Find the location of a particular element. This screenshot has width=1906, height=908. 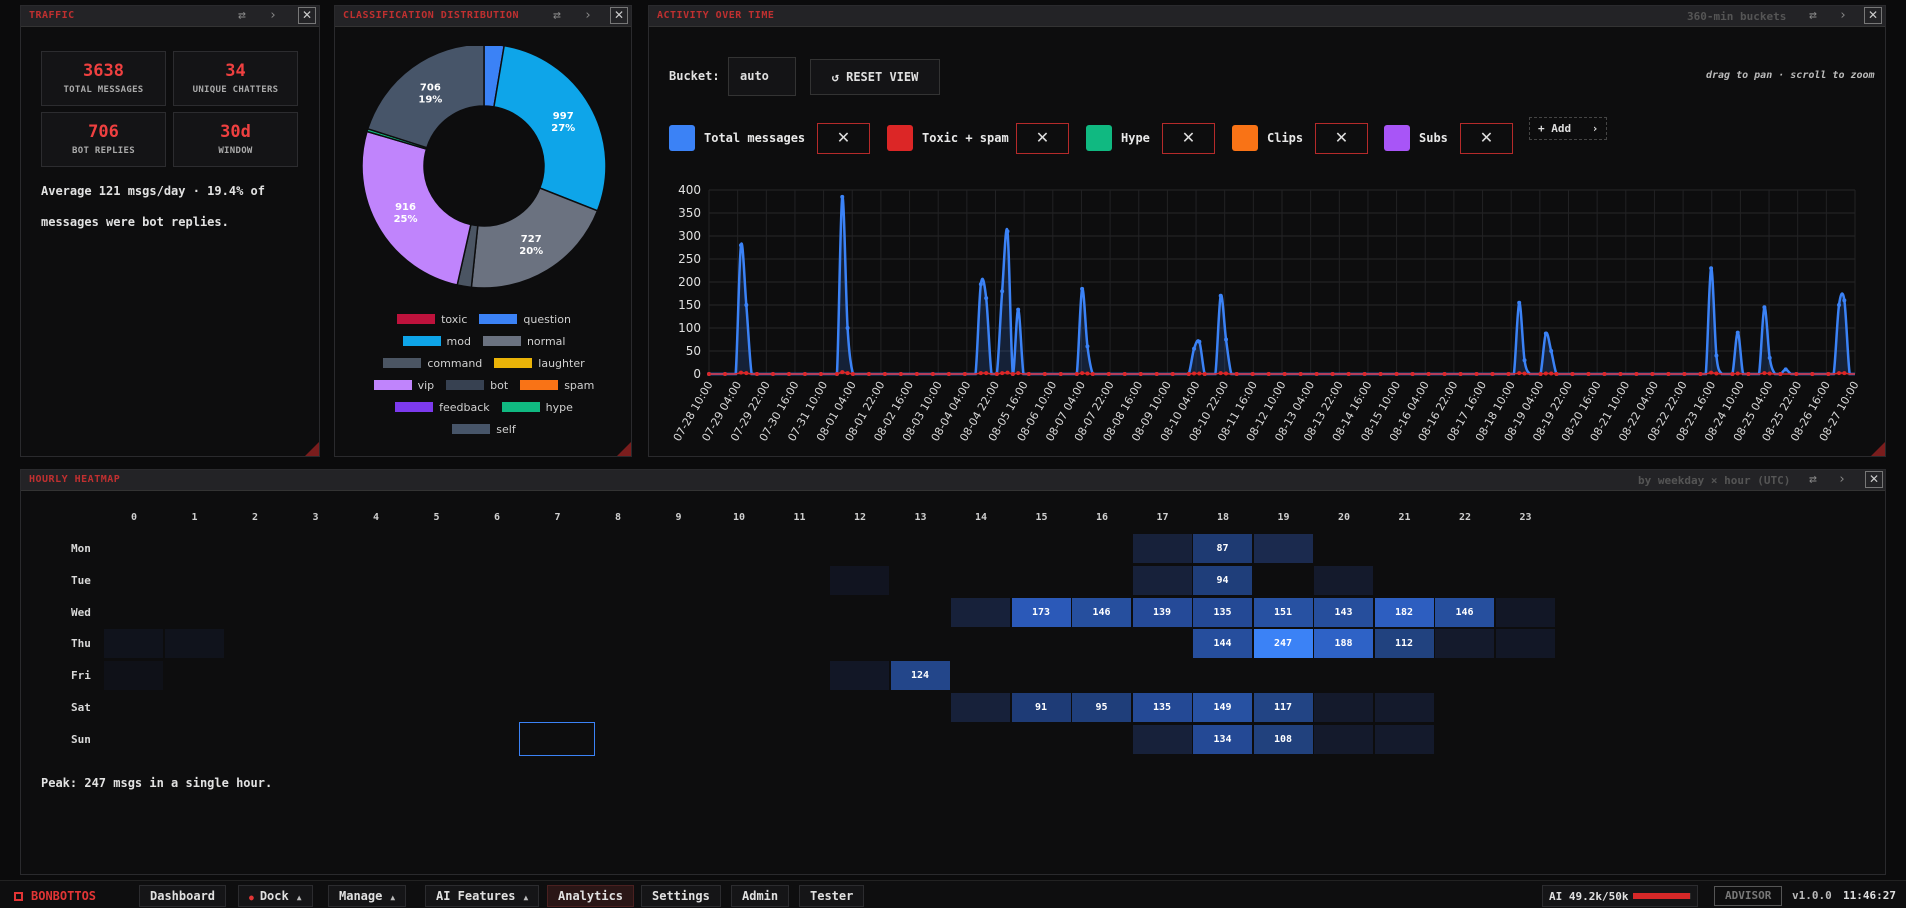

legend-item-bot: bot is located at coordinates (477, 385).